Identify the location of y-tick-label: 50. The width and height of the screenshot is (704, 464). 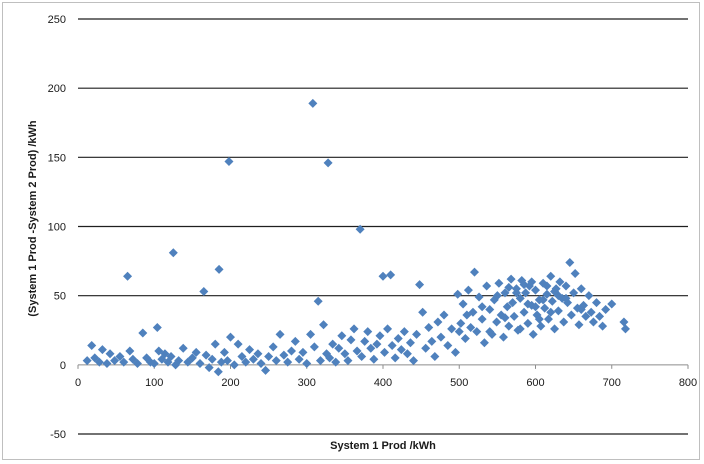
(60, 297).